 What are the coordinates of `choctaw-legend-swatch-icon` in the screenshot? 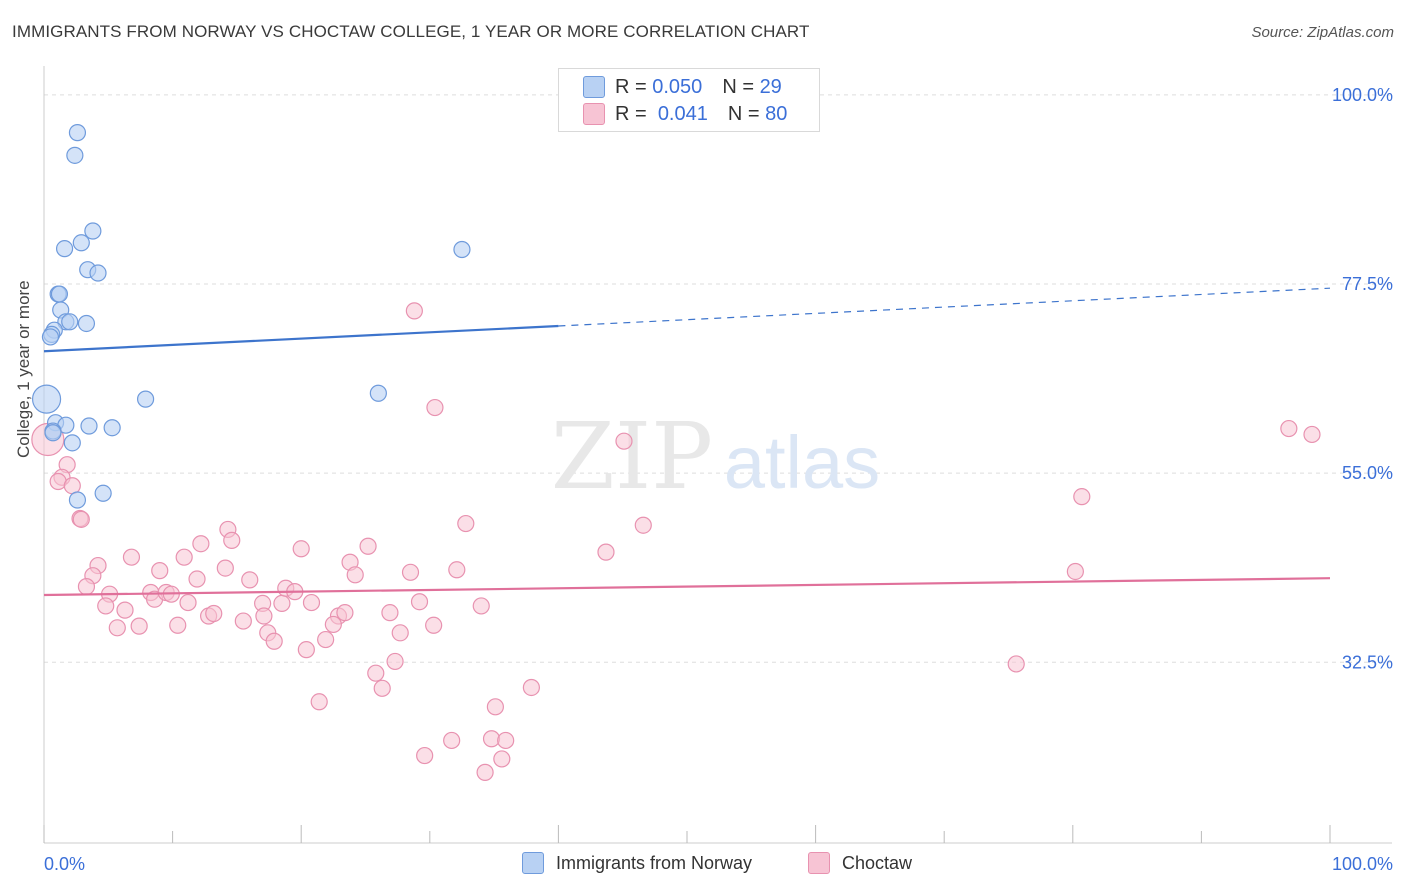 It's located at (819, 863).